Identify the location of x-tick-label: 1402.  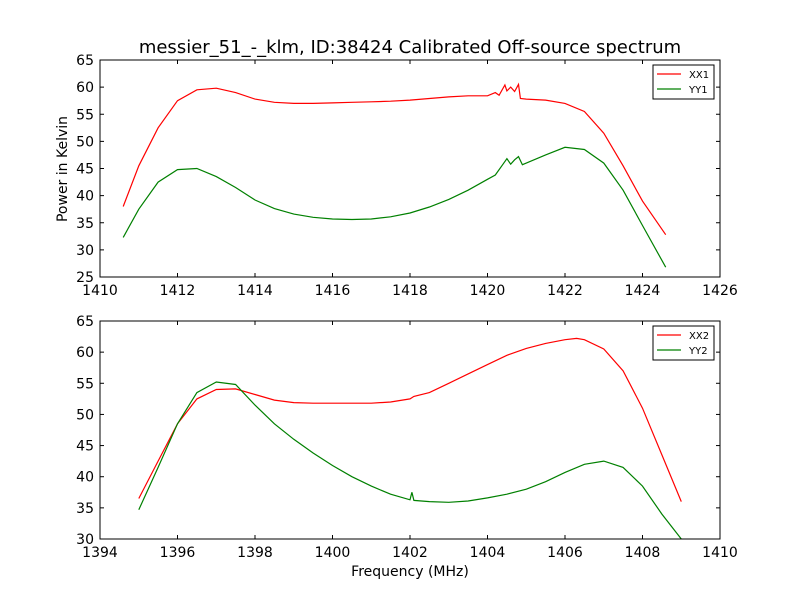
(410, 553).